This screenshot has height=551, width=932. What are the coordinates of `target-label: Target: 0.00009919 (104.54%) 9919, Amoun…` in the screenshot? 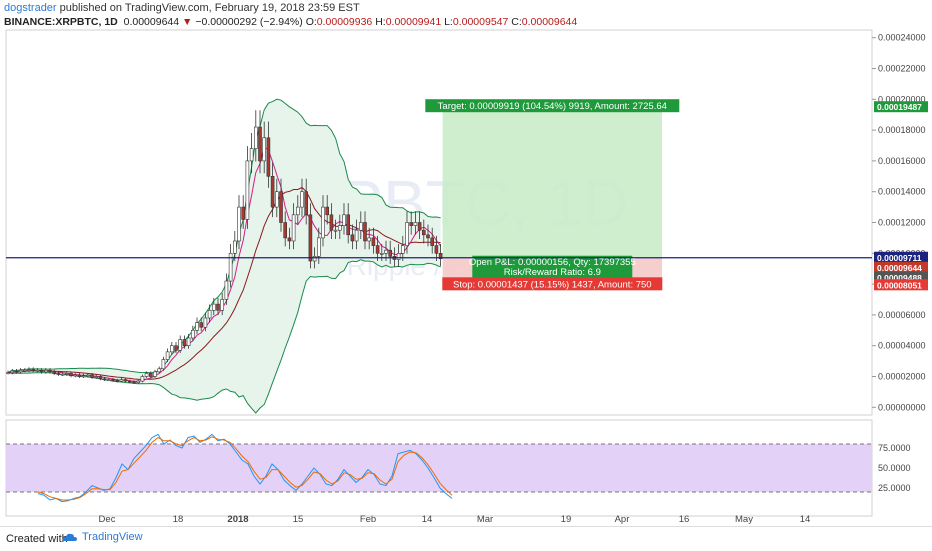 It's located at (552, 106).